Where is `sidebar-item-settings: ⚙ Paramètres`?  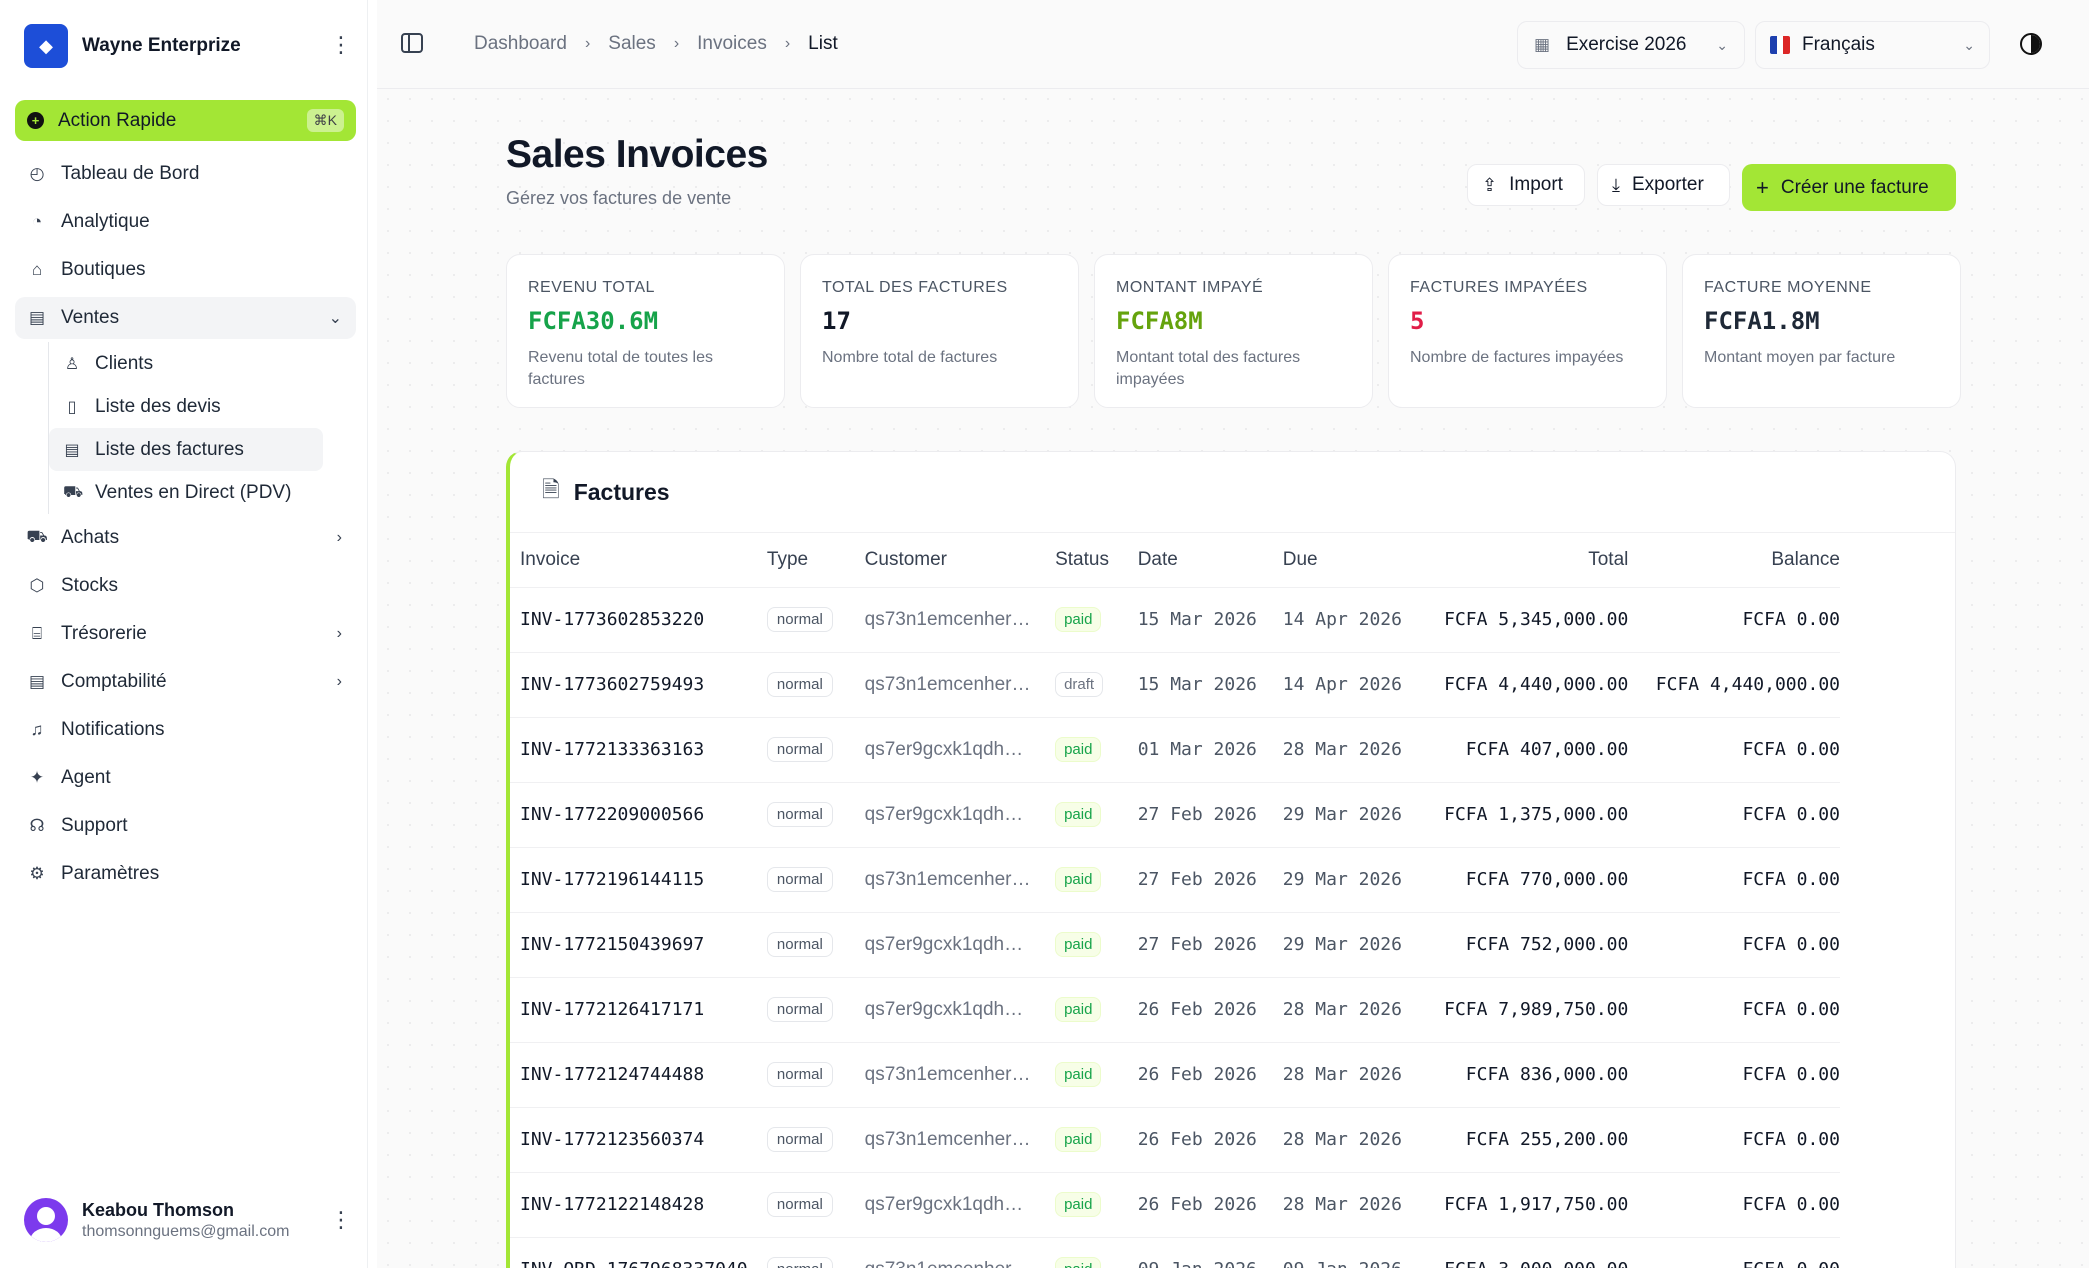
sidebar-item-settings: ⚙ Paramètres is located at coordinates (185, 874).